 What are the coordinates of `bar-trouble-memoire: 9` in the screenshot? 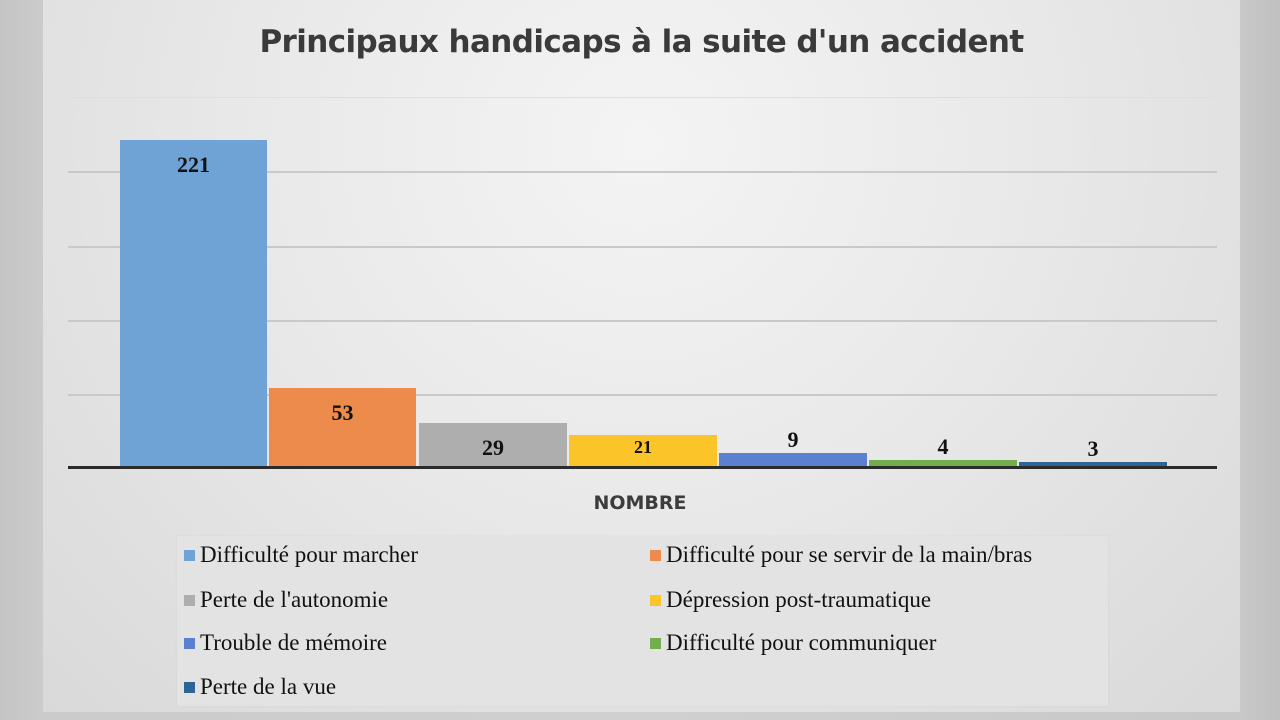 It's located at (793, 446).